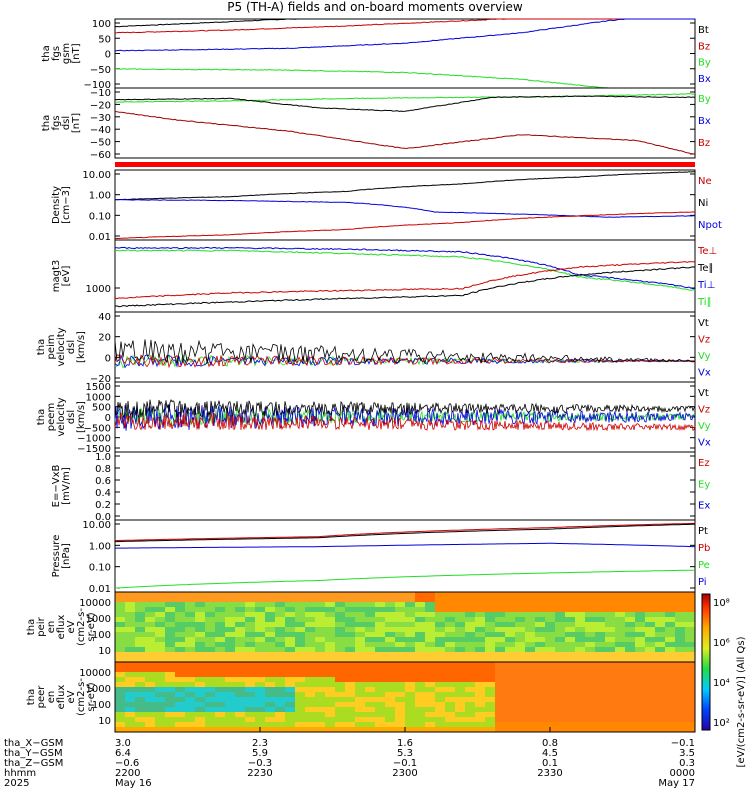 The width and height of the screenshot is (750, 800). What do you see at coordinates (721, 603) in the screenshot?
I see `colorbar-tick: 10⁸` at bounding box center [721, 603].